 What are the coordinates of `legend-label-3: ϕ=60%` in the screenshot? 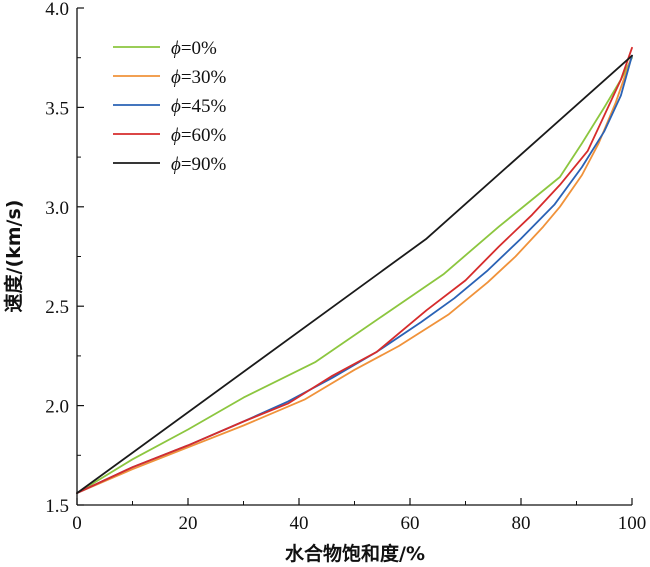 It's located at (199, 135).